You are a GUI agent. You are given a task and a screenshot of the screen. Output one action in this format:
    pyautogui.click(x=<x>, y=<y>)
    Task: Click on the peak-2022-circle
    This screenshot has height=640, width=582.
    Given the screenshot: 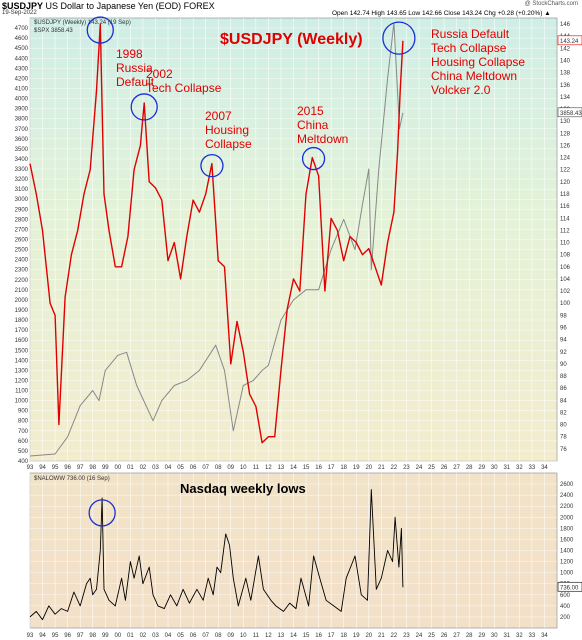 What is the action you would take?
    pyautogui.click(x=399, y=38)
    